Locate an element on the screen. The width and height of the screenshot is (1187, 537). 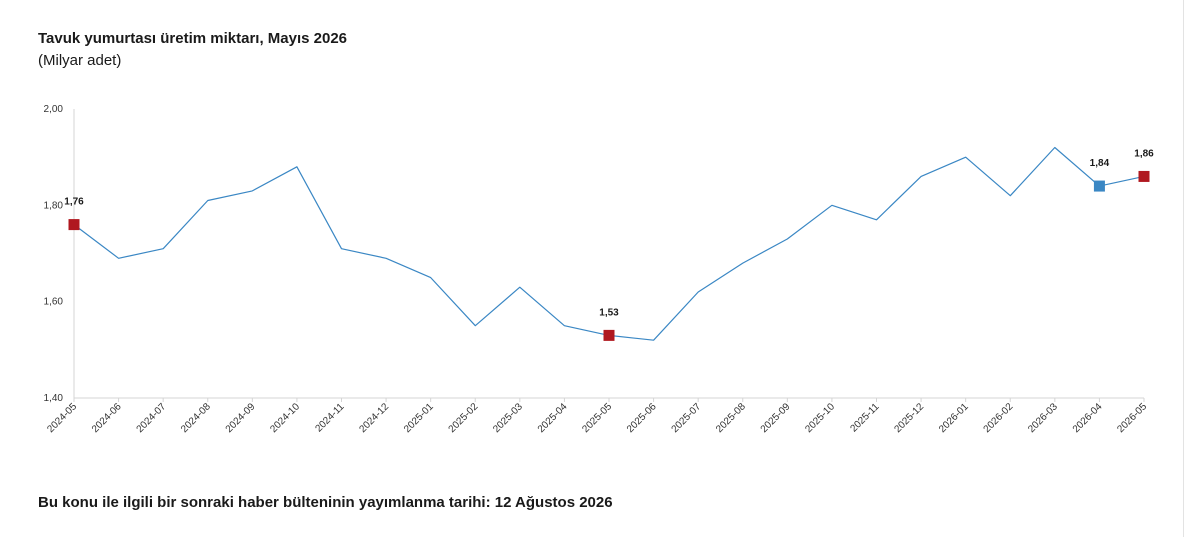
x-tick-label: 2026-02 is located at coordinates (999, 418).